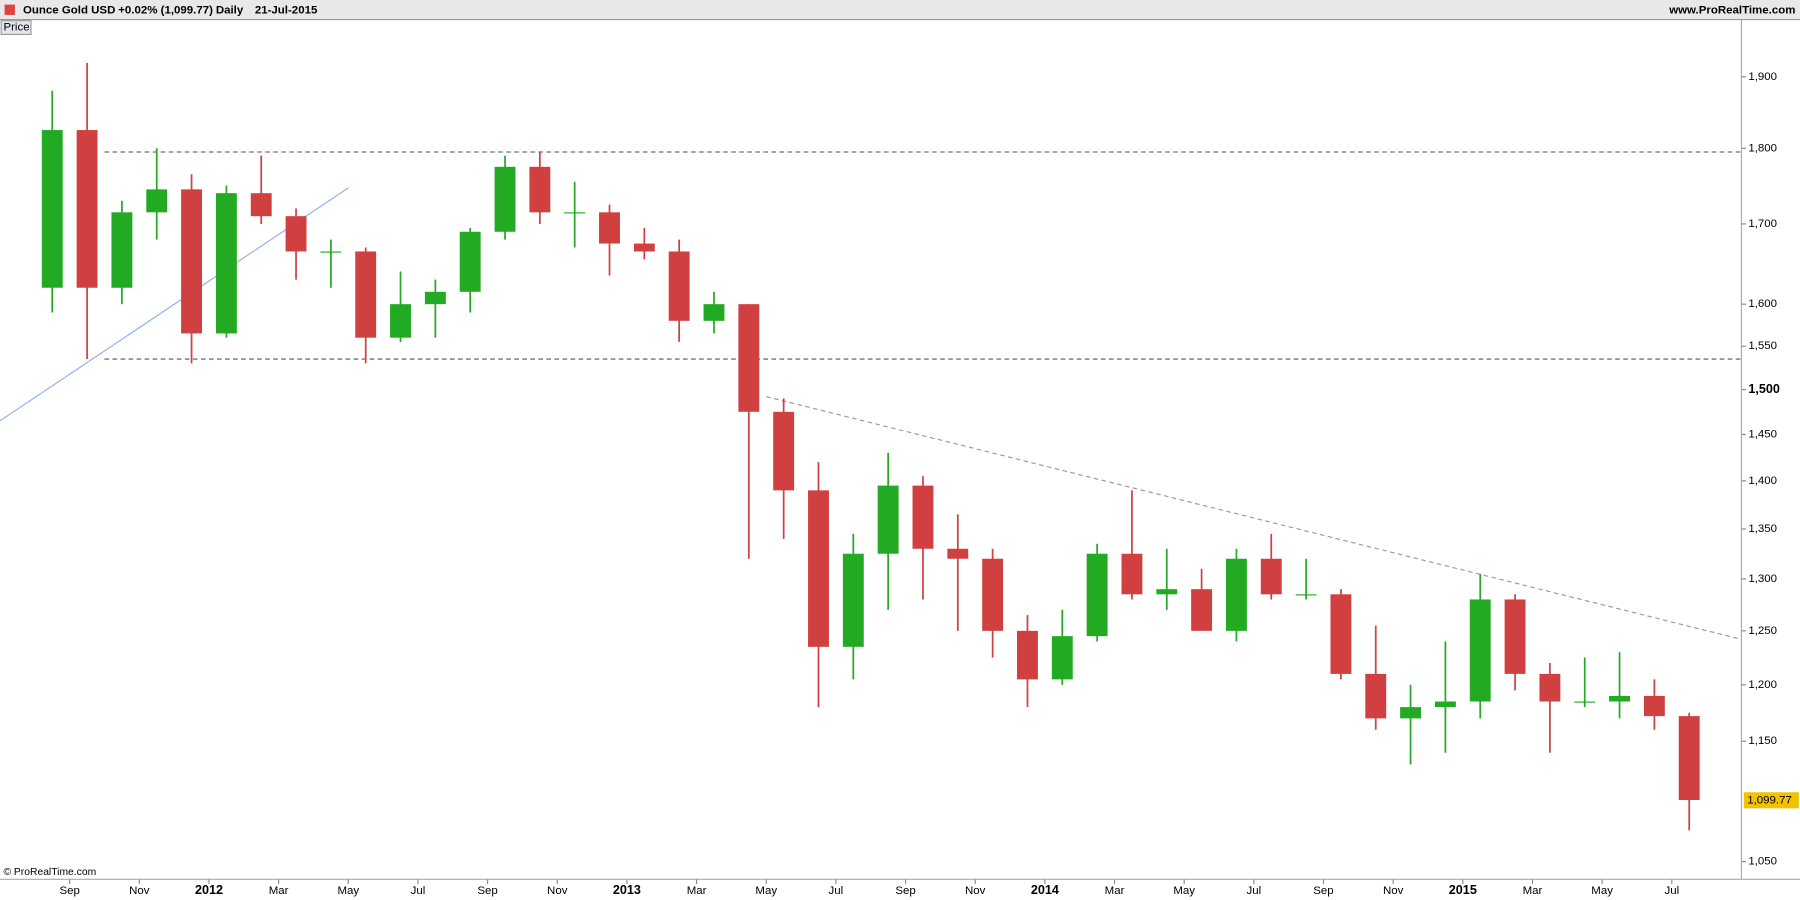  I want to click on y-tick-label: 1,450, so click(1762, 434).